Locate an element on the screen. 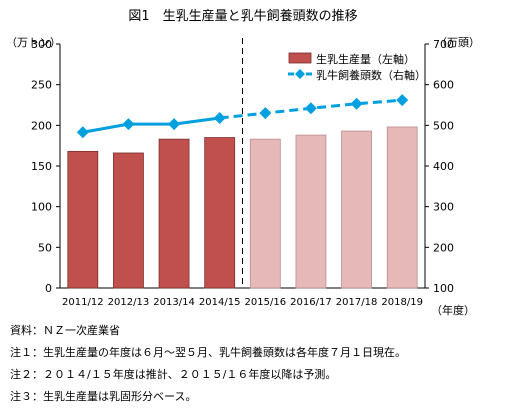  x-tick-label: 2018/19 is located at coordinates (402, 302).